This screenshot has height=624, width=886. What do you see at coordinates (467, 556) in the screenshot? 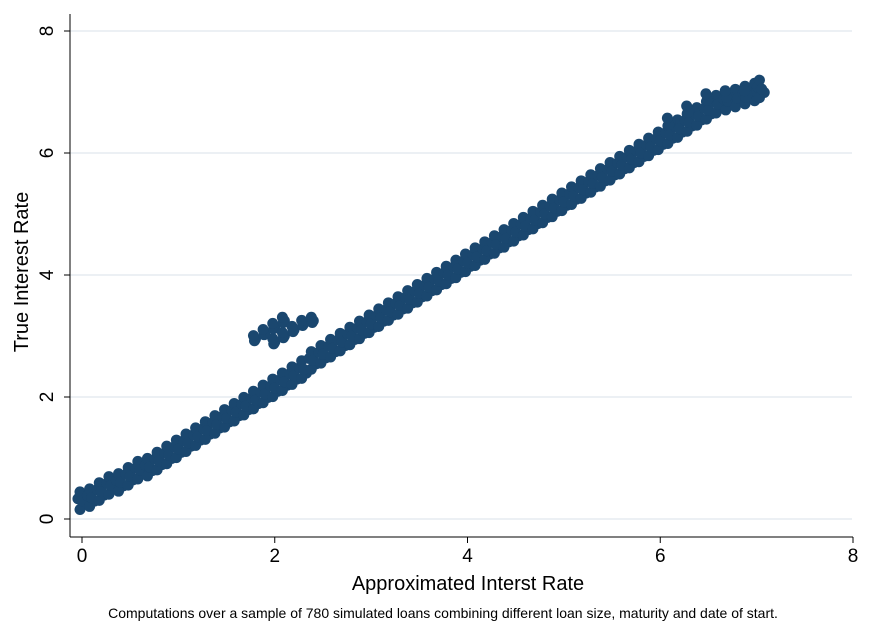
I see `x-tick-label: 4` at bounding box center [467, 556].